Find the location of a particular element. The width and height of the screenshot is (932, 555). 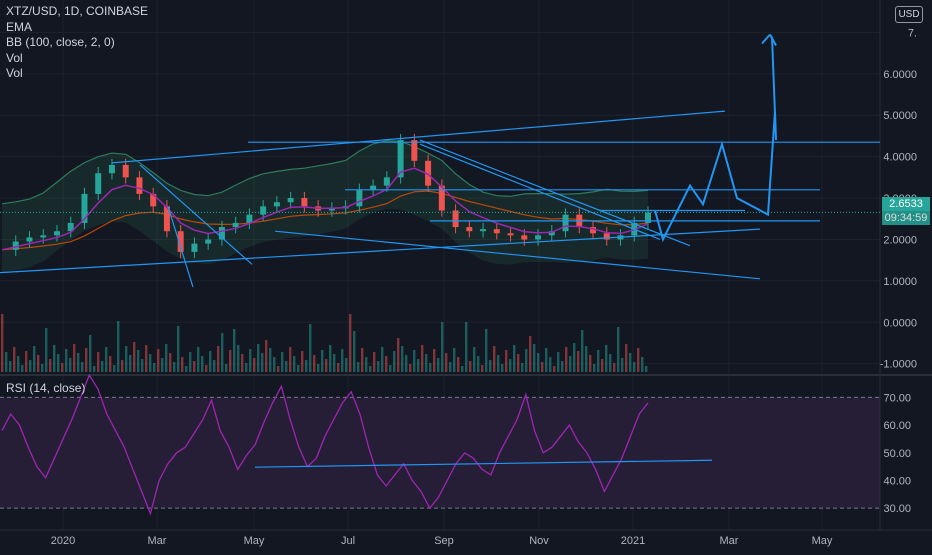

legend-bb: BB (100, close, 2, 0) is located at coordinates (60, 42).